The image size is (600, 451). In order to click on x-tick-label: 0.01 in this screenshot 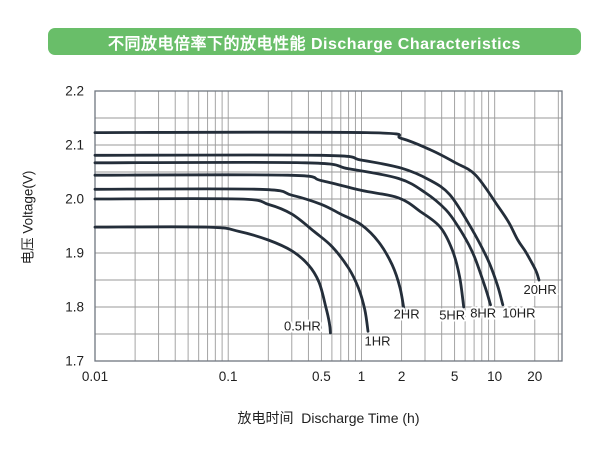, I will do `click(95, 376)`.